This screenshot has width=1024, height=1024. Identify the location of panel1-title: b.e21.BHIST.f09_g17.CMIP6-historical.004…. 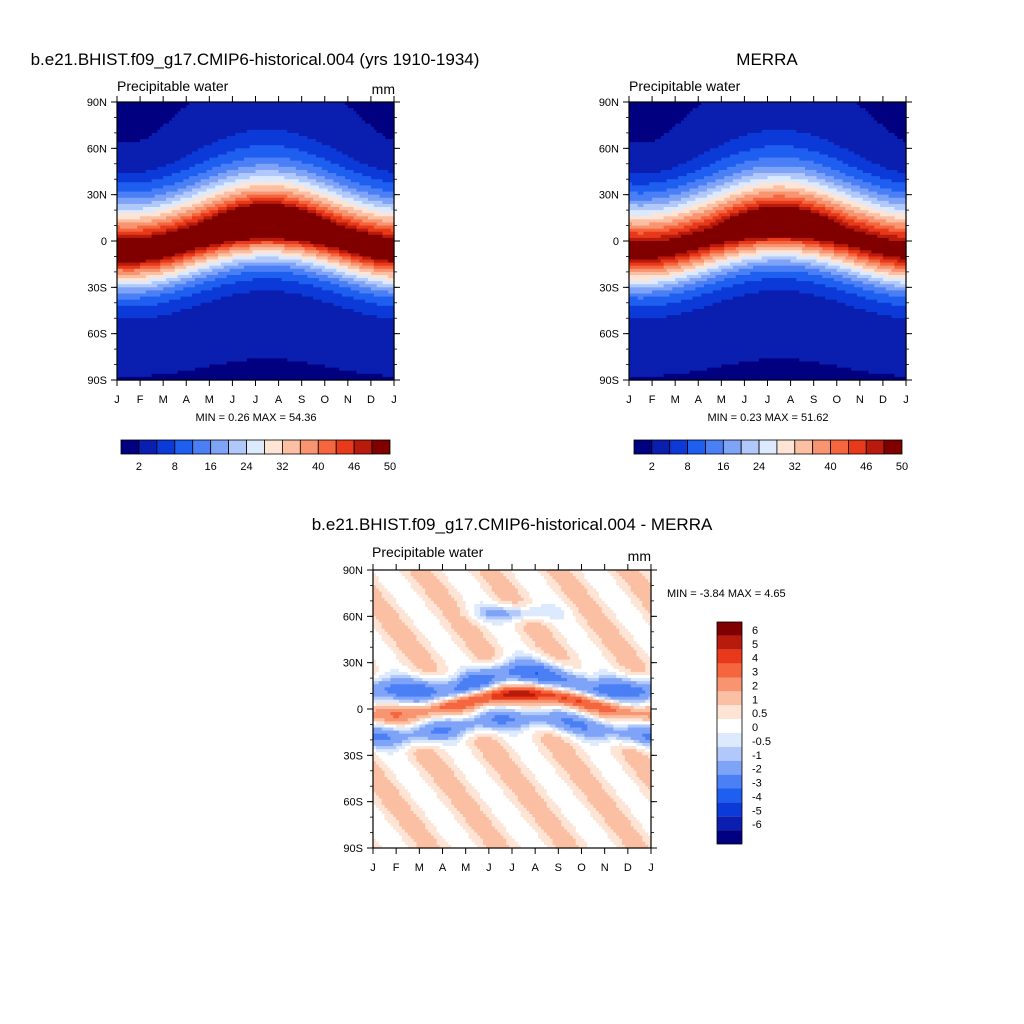
(255, 59).